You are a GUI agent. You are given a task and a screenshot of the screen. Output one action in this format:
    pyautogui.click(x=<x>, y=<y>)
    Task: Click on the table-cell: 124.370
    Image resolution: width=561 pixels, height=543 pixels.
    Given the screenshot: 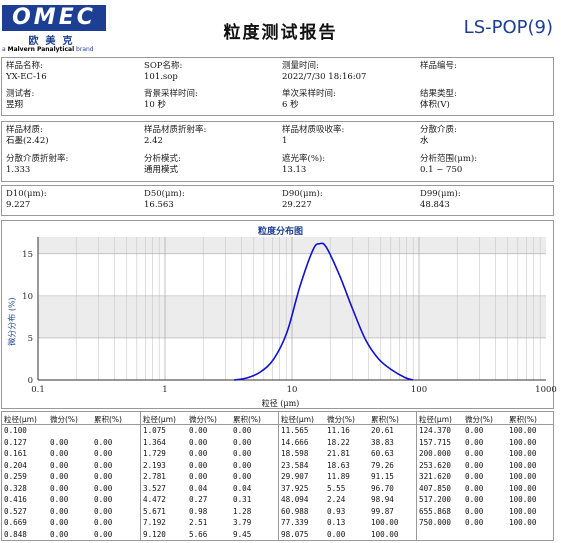 What is the action you would take?
    pyautogui.click(x=435, y=430)
    